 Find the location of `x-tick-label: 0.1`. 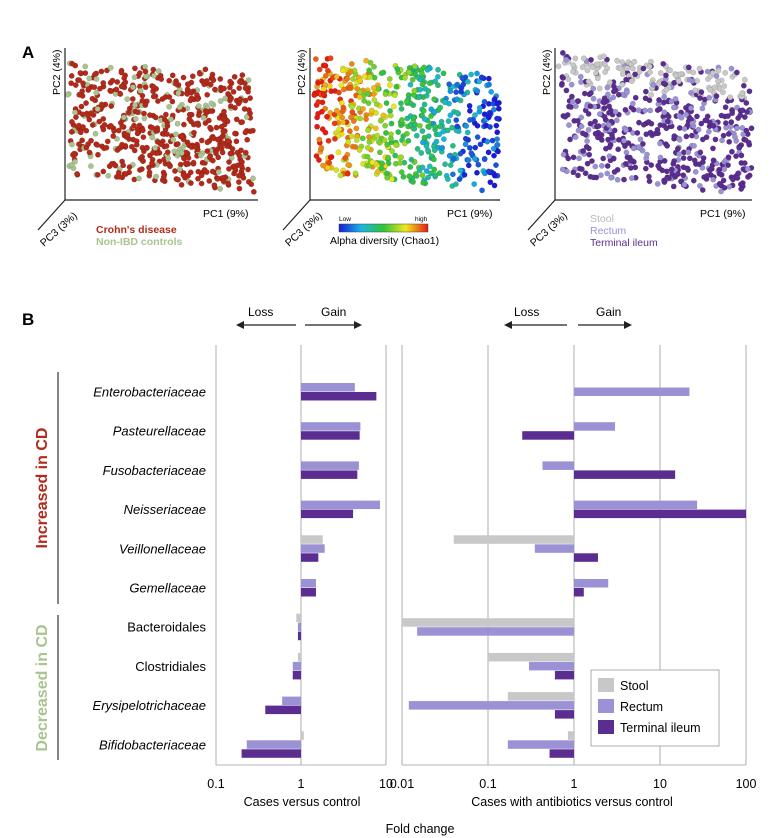

x-tick-label: 0.1 is located at coordinates (487, 784).